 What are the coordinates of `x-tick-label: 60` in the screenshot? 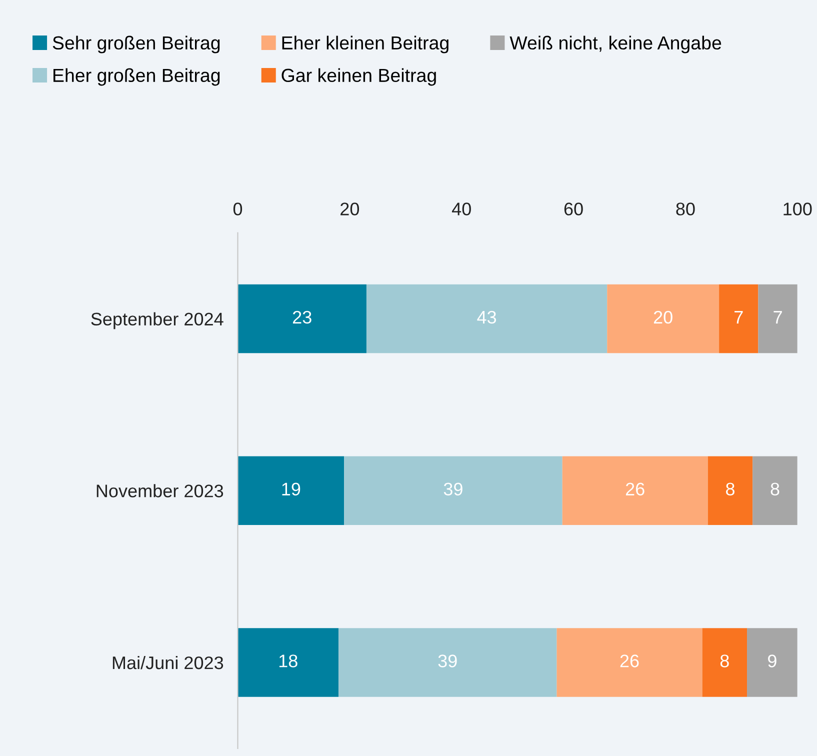 It's located at (573, 209).